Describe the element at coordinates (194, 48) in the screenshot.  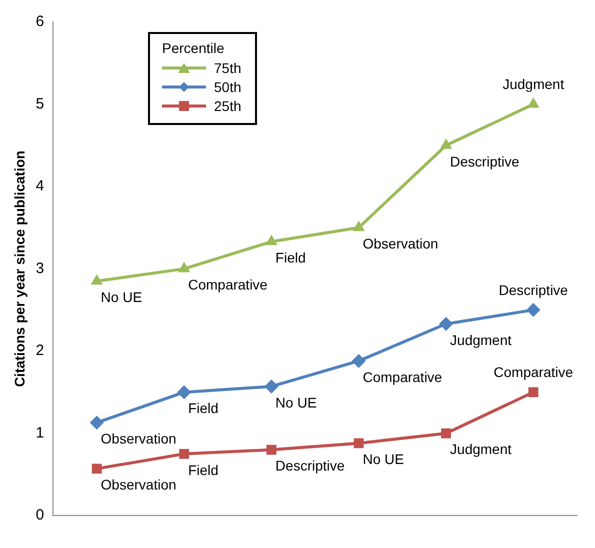
I see `legend-title: Percentile` at that location.